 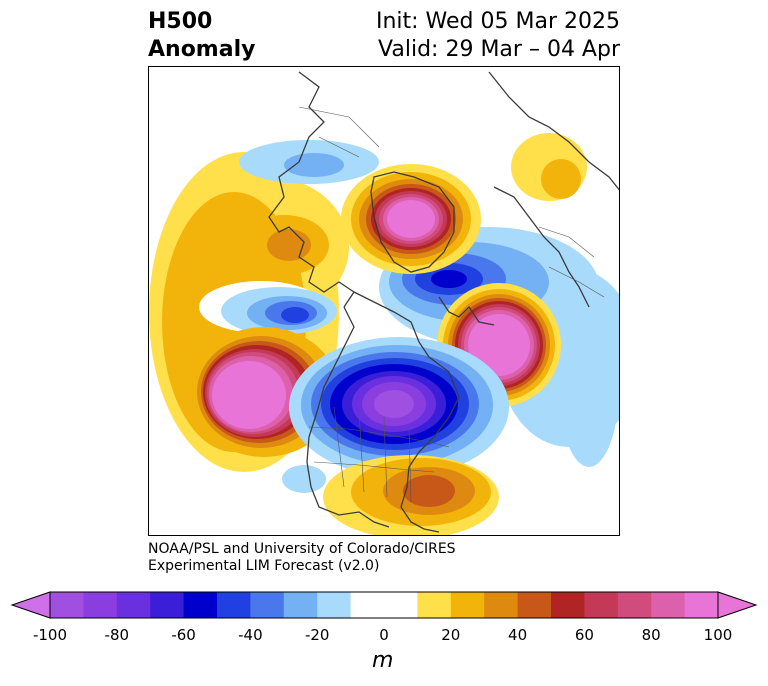 What do you see at coordinates (264, 566) in the screenshot?
I see `credit-line-2: Experimental LIM Forecast (v2.0)` at bounding box center [264, 566].